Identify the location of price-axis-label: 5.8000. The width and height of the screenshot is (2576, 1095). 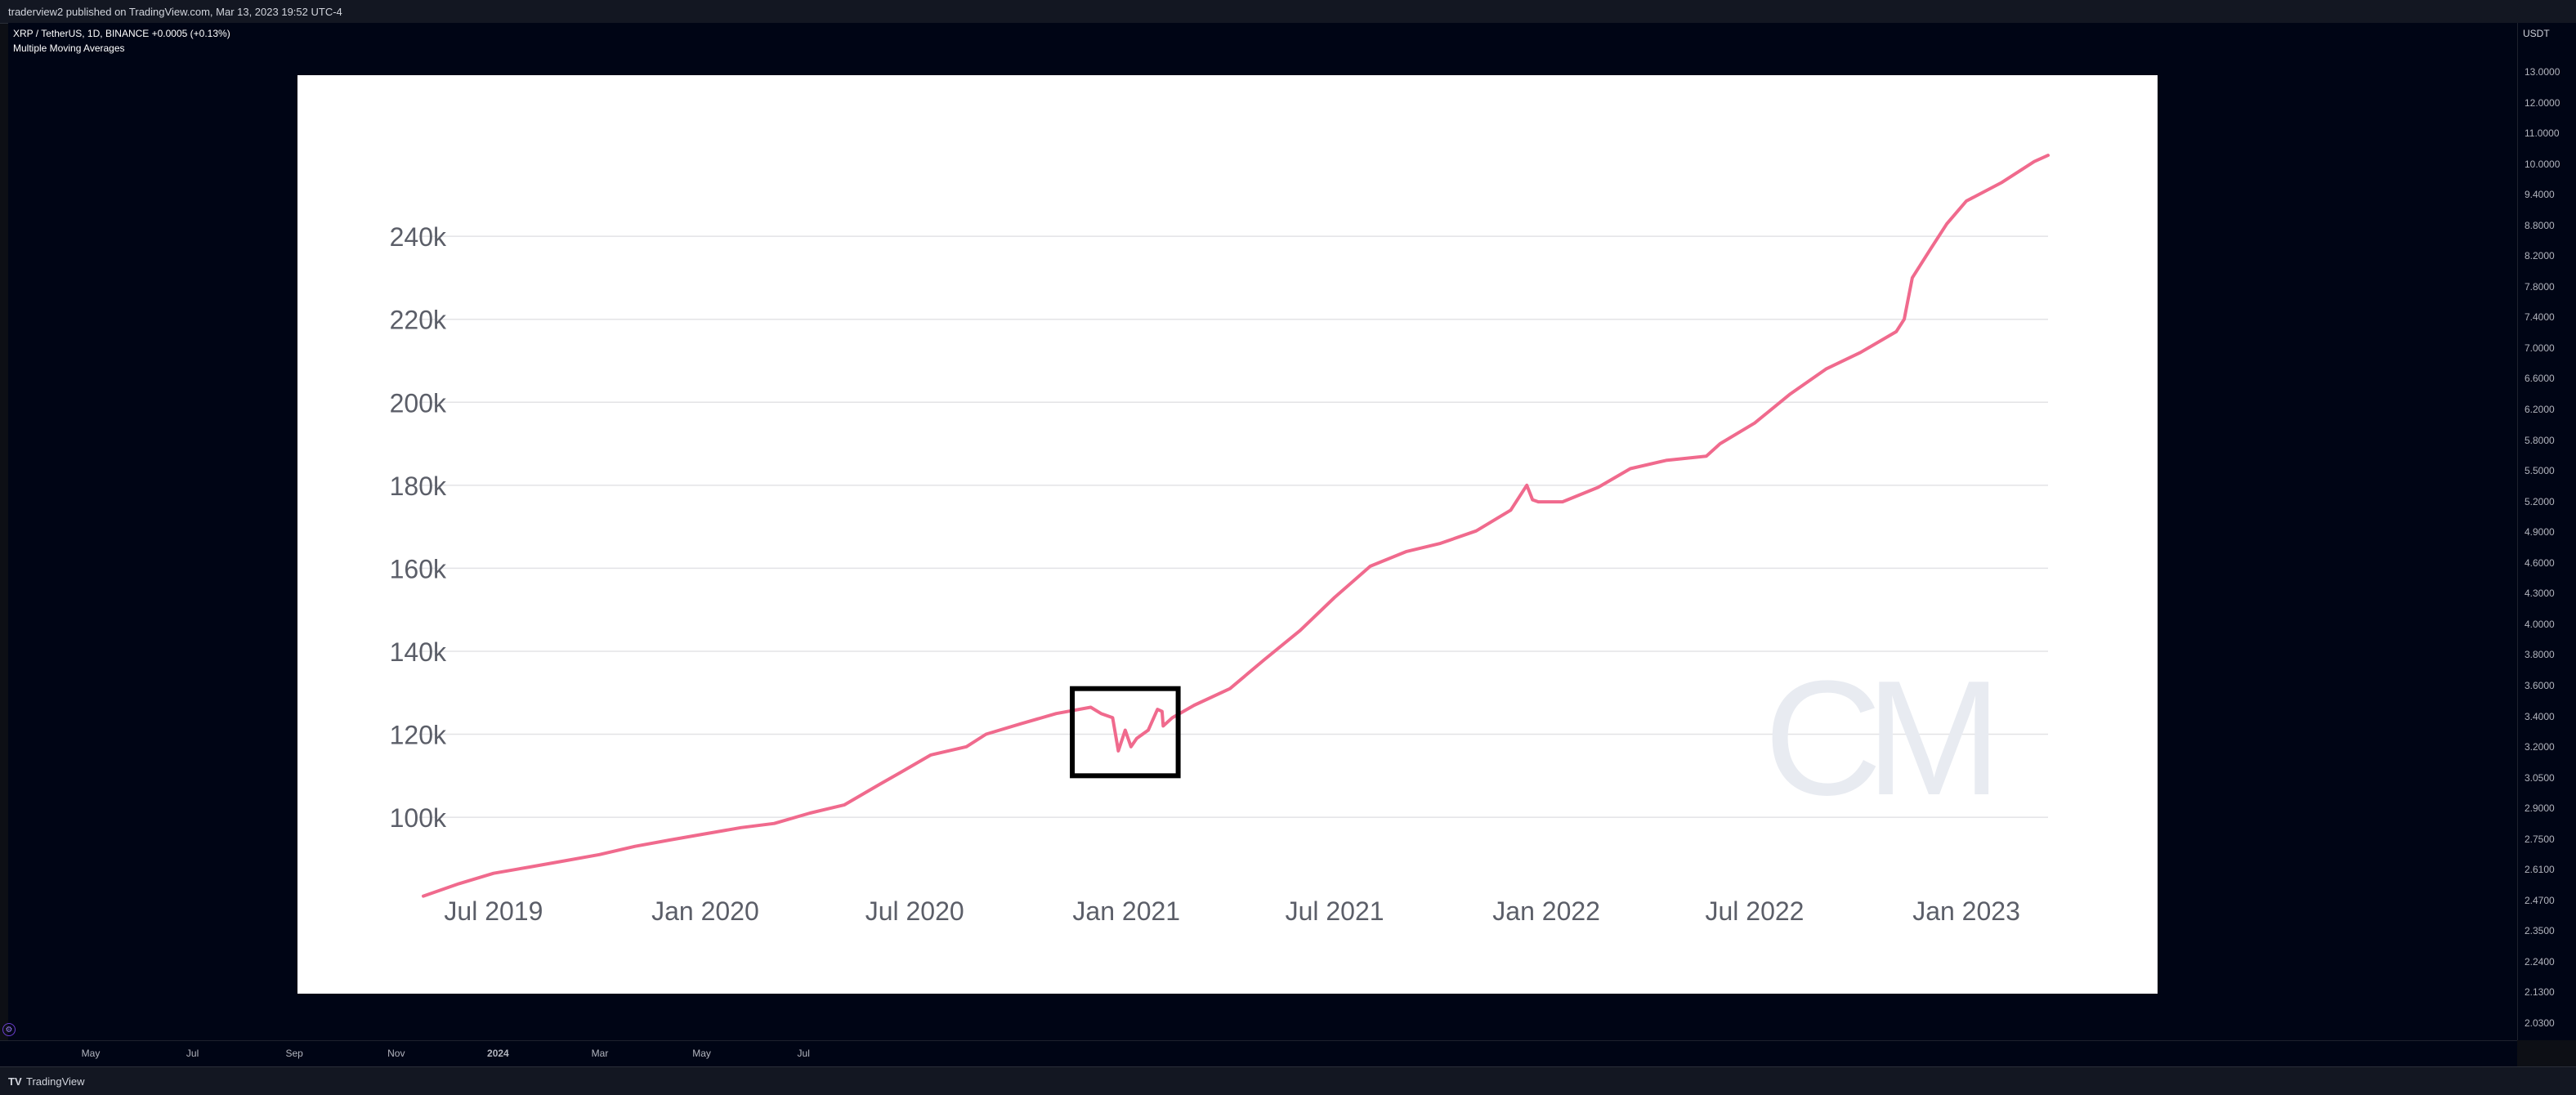
(2540, 440).